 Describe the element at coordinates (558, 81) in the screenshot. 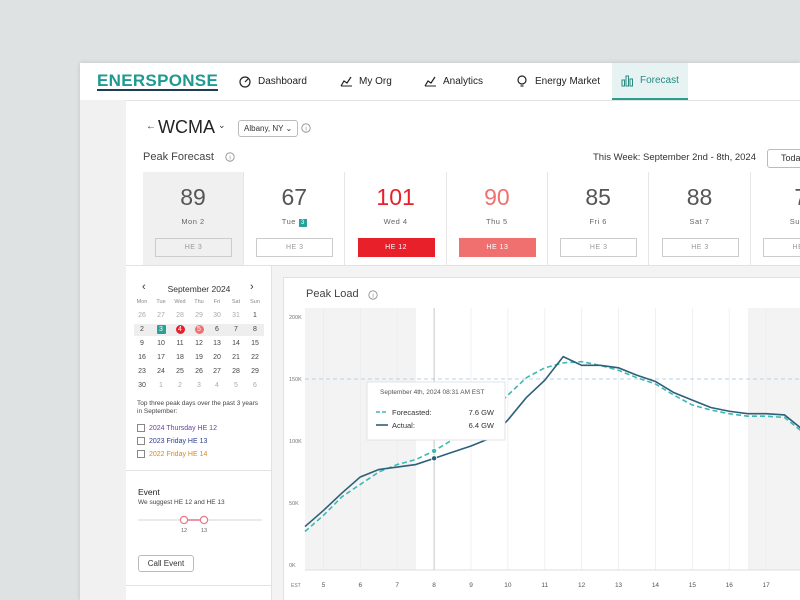

I see `nav-item: Energy Market` at that location.